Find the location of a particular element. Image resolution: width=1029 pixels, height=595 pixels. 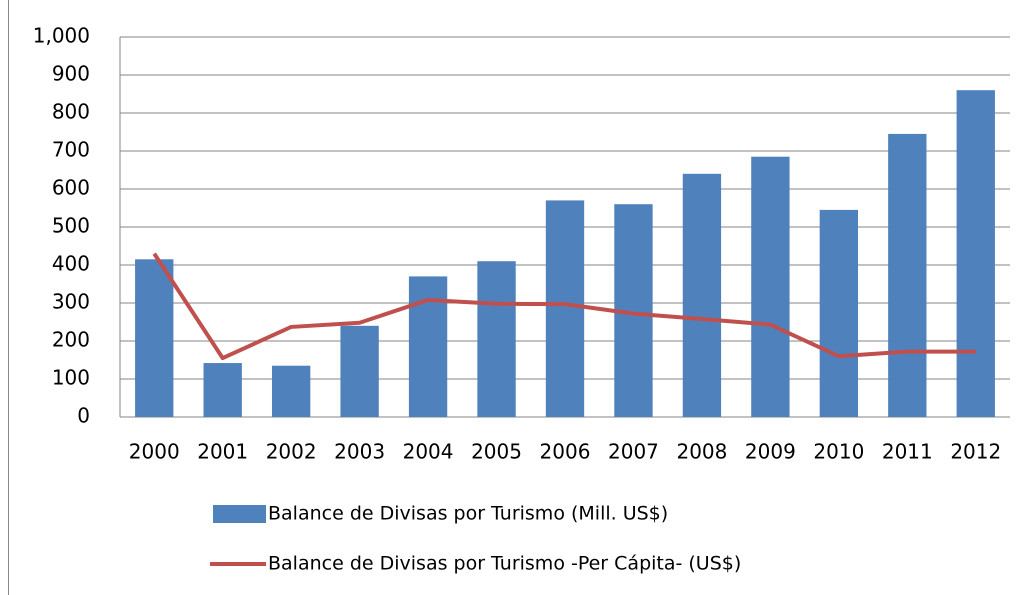

x-tick-label: 2004 is located at coordinates (428, 452).